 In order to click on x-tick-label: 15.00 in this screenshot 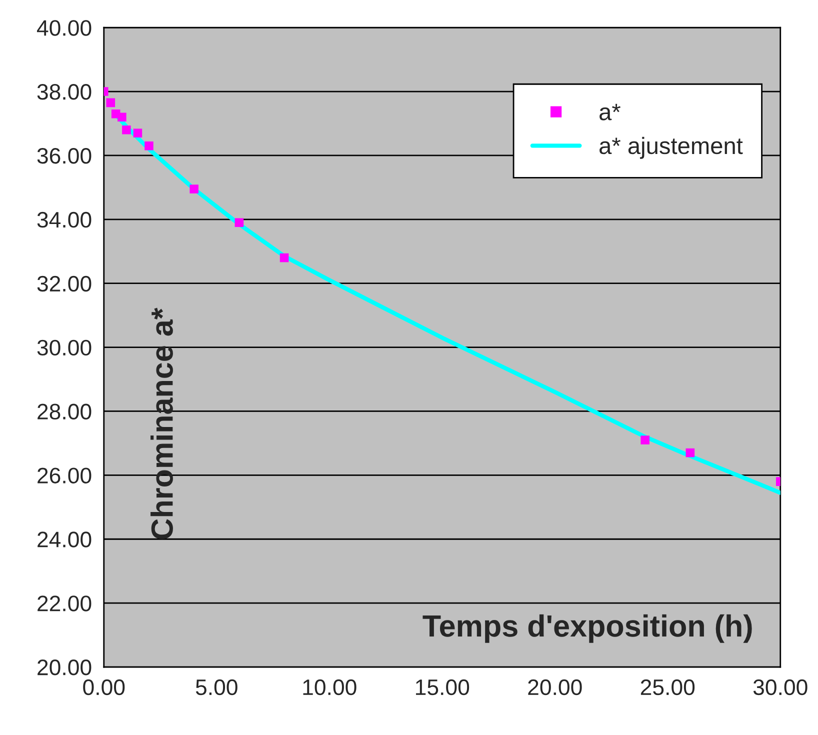, I will do `click(443, 687)`.